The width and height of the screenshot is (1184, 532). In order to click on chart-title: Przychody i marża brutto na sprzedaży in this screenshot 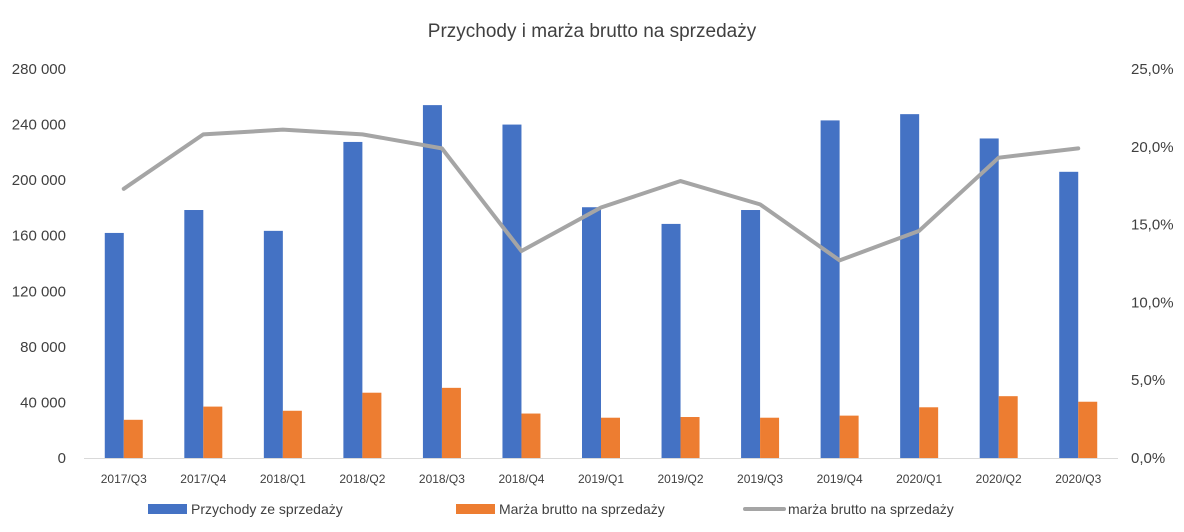, I will do `click(592, 31)`.